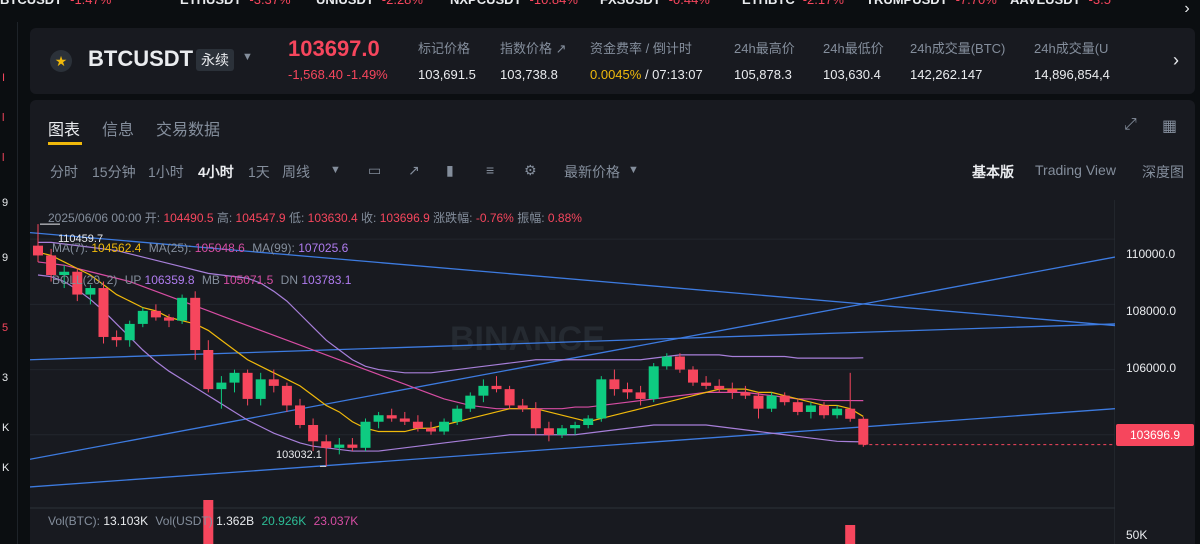 The width and height of the screenshot is (1200, 544). Describe the element at coordinates (210, 3) in the screenshot. I see `ticker-symbol: ETHUSDT` at that location.